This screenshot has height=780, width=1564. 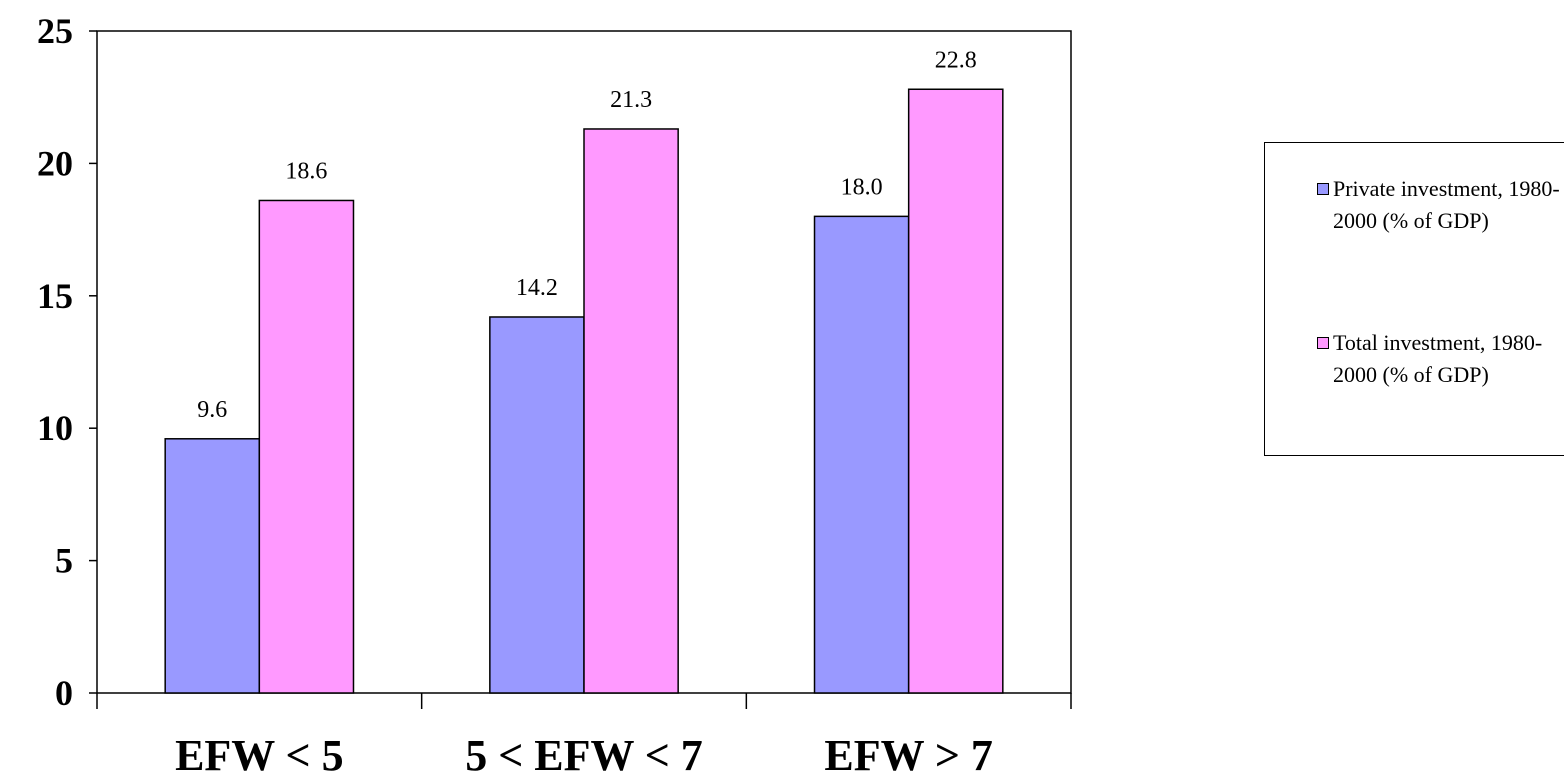 What do you see at coordinates (64, 561) in the screenshot?
I see `y-tick-label: 5` at bounding box center [64, 561].